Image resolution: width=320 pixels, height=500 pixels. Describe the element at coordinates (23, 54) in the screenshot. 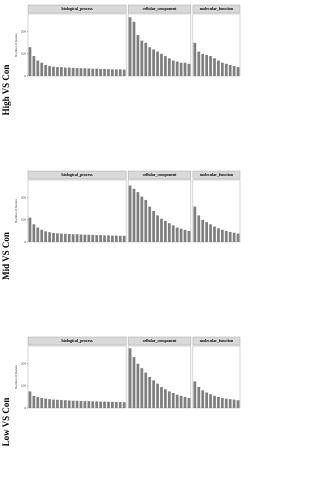

I see `y-tick-label: 100` at that location.